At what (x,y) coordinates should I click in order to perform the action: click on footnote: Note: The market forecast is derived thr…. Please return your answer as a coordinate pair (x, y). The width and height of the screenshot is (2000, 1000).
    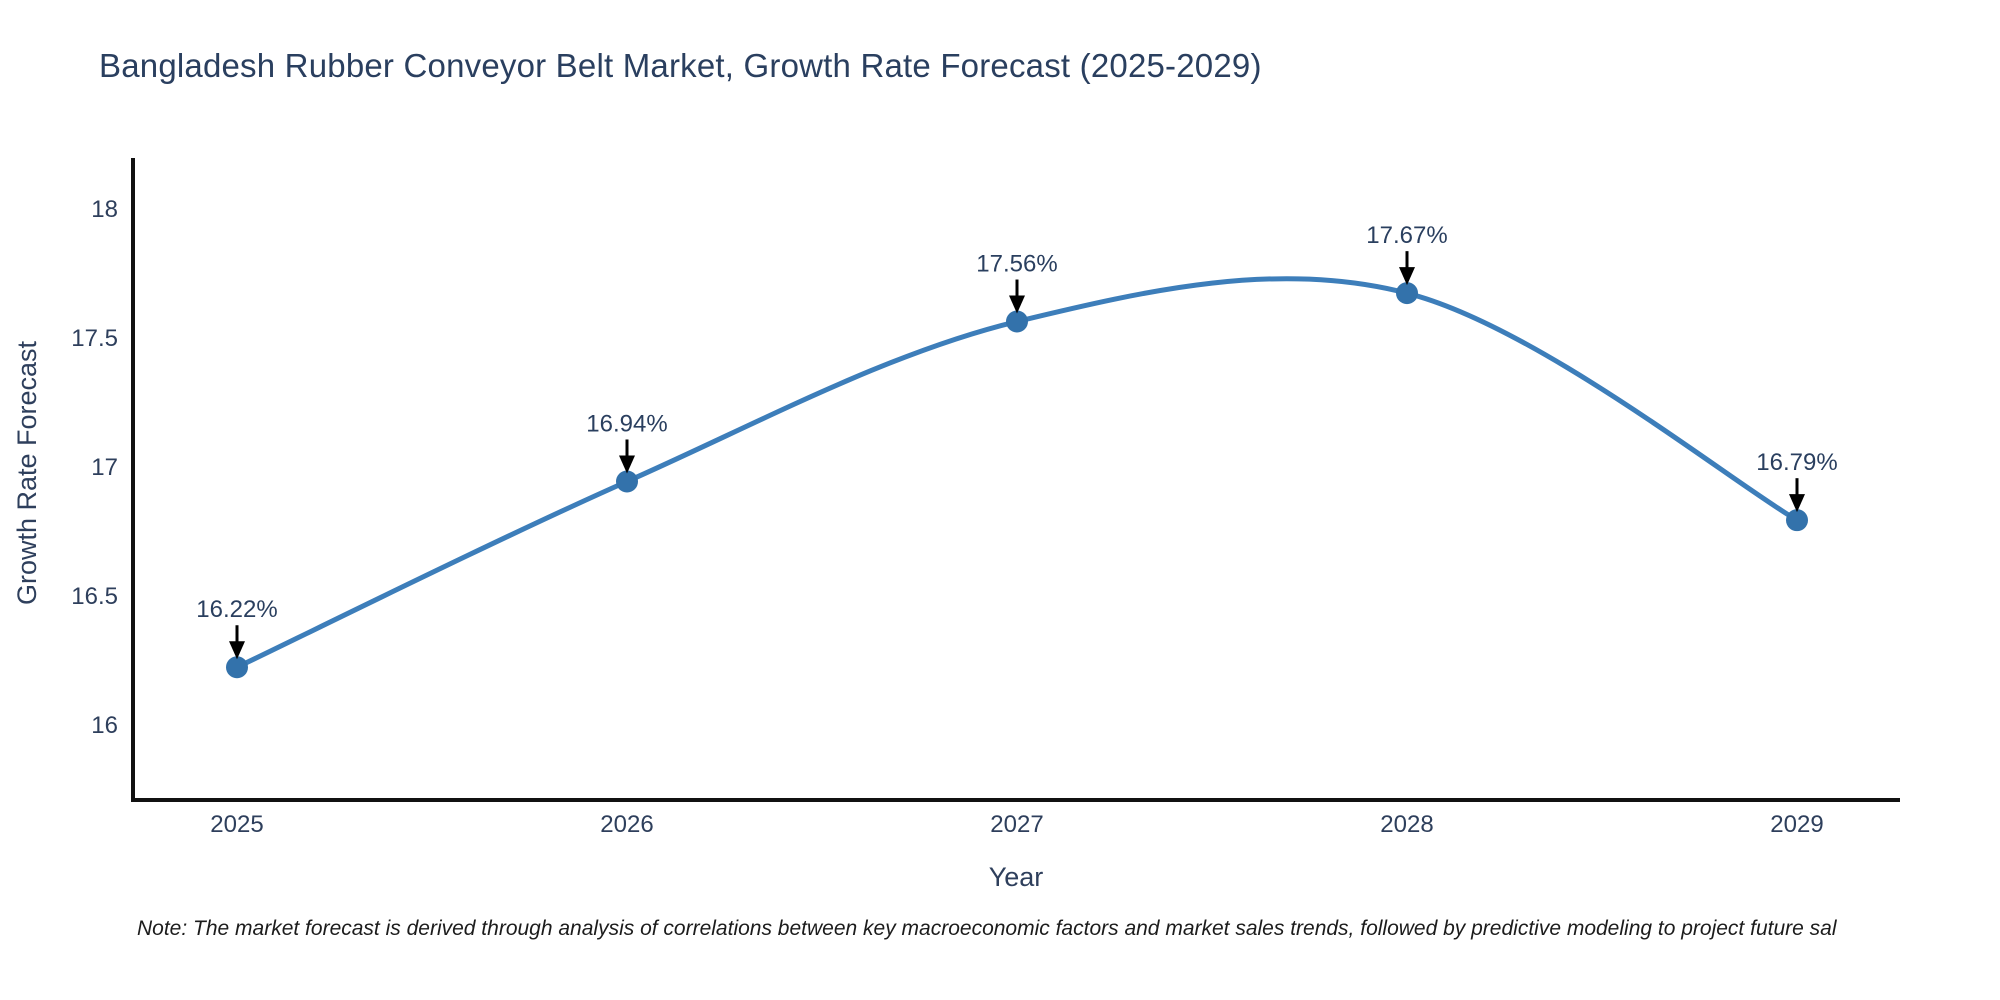
    Looking at the image, I should click on (987, 928).